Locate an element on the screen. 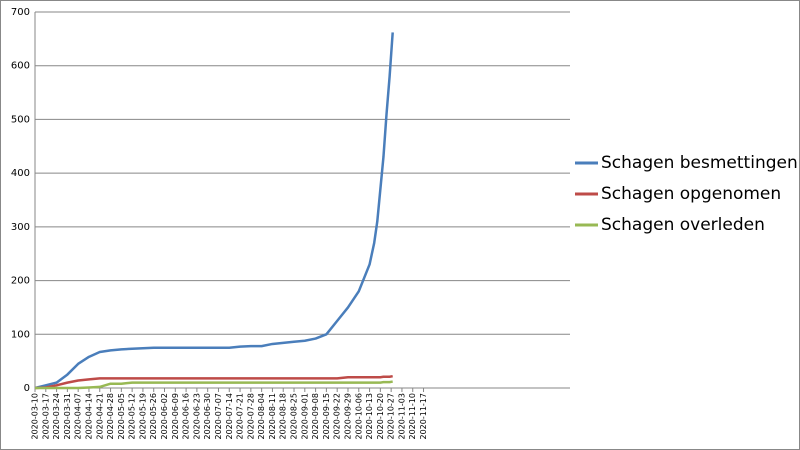  x-tick-label: 2020-06-09 is located at coordinates (175, 416).